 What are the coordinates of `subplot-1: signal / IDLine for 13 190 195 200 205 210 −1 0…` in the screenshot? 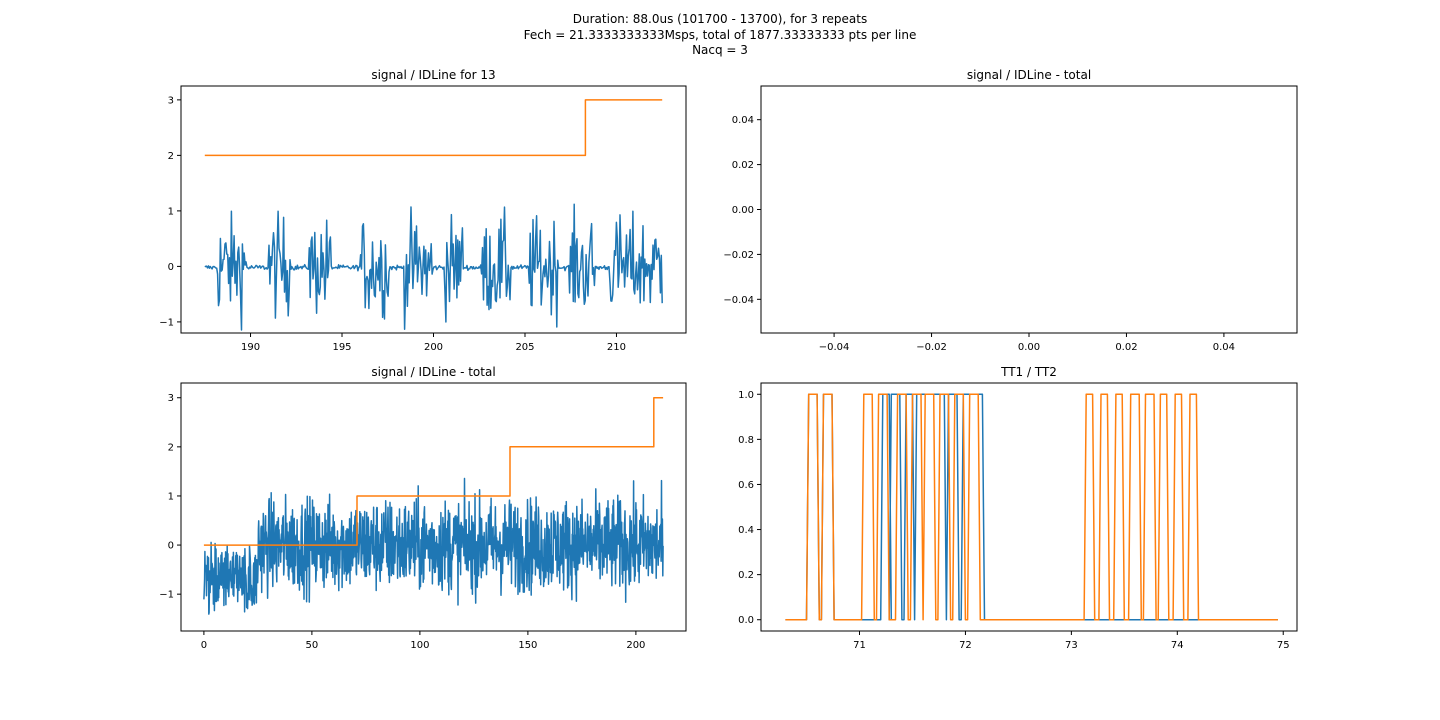 It's located at (423, 210).